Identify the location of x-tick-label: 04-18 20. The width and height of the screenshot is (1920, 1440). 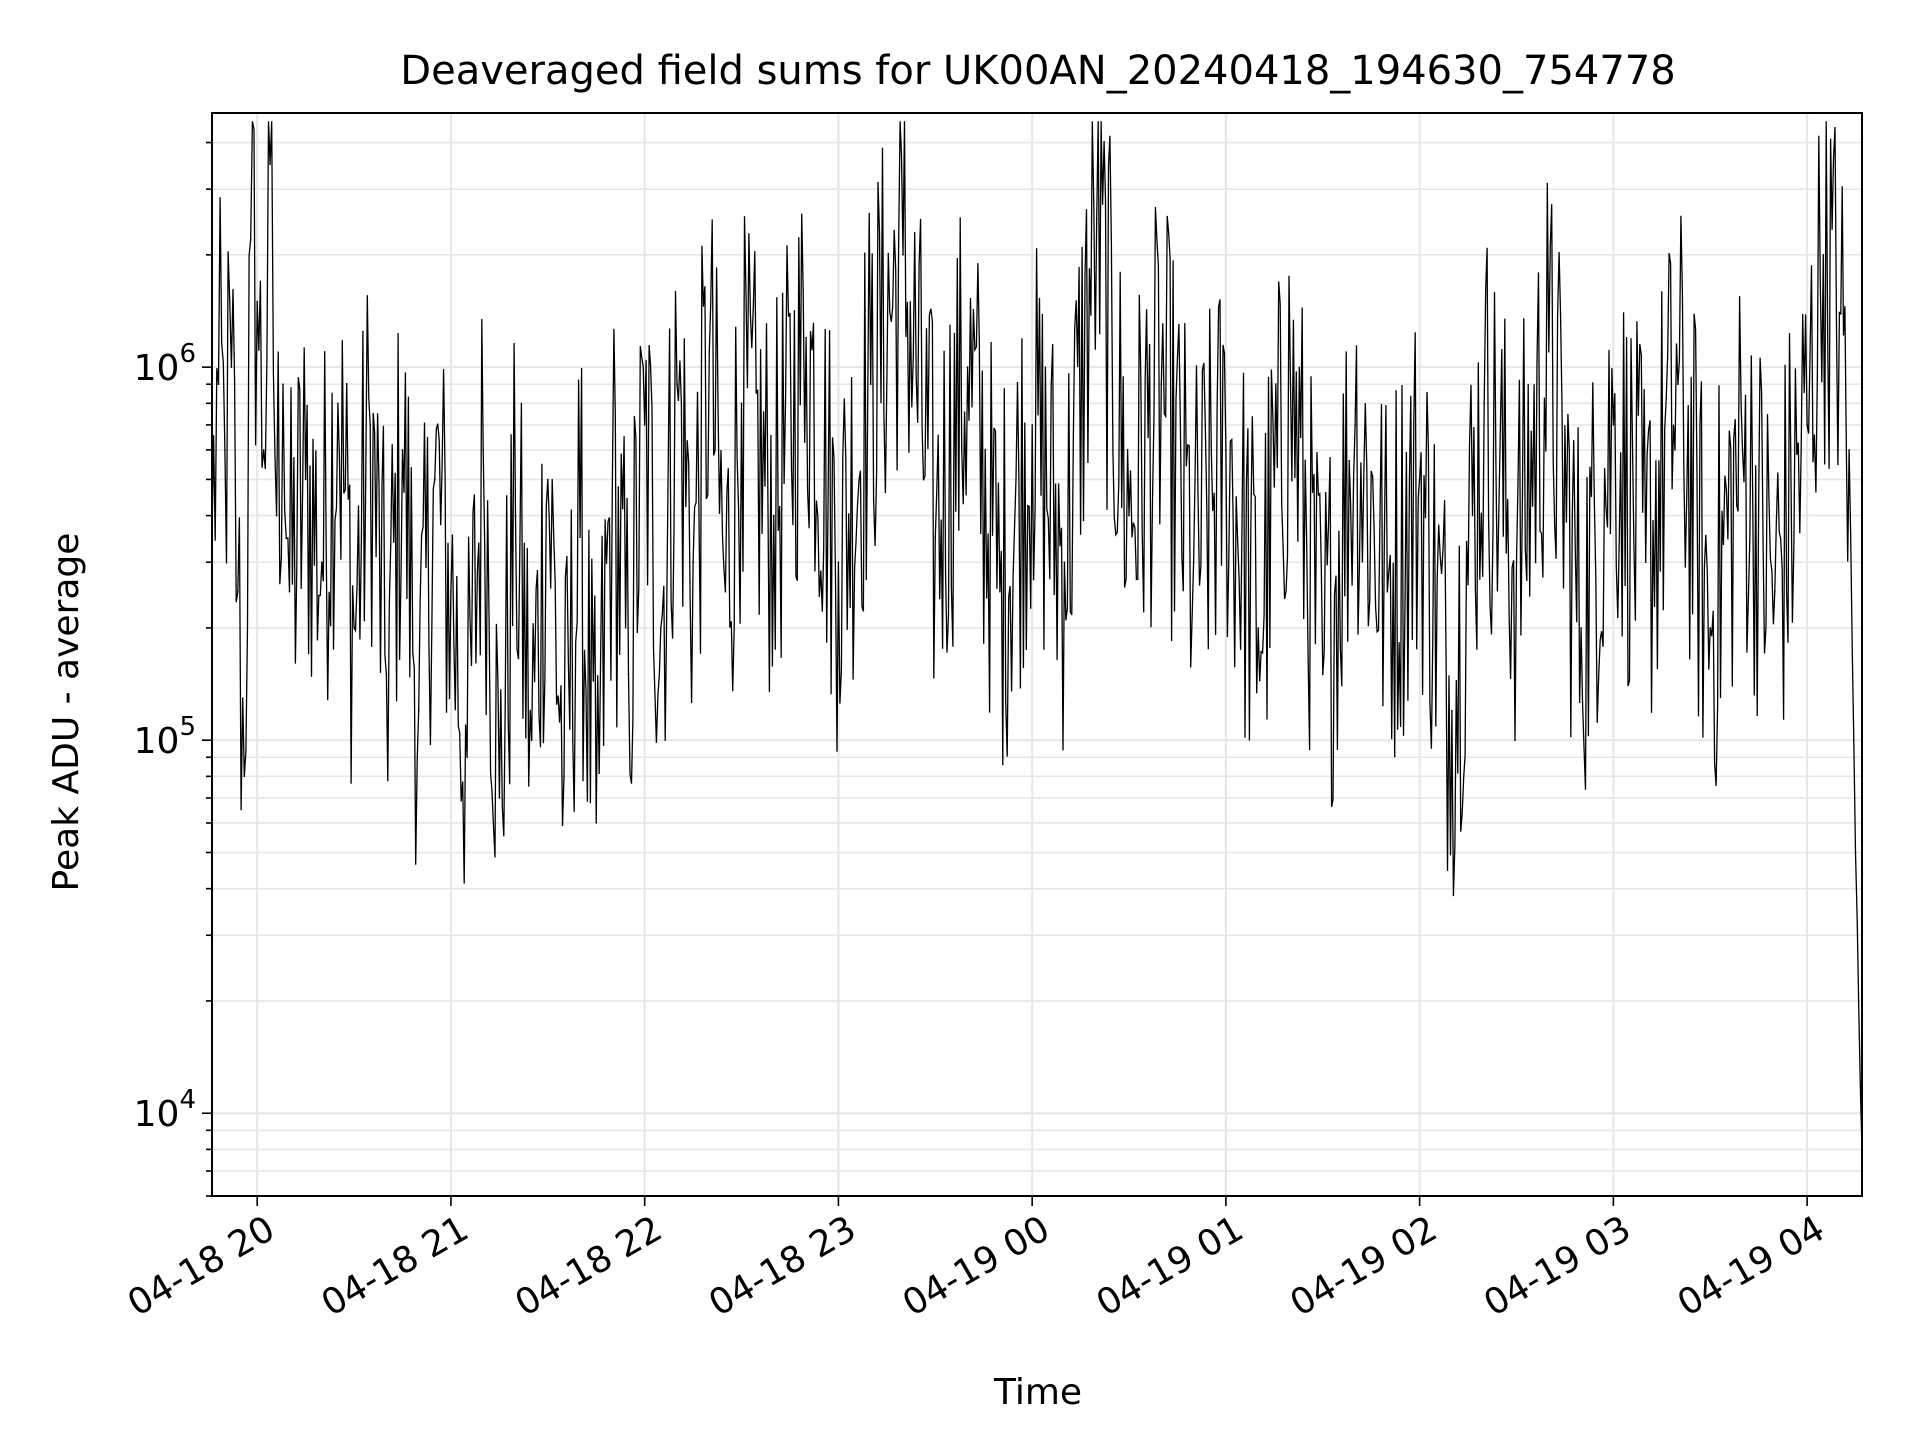
(201, 1266).